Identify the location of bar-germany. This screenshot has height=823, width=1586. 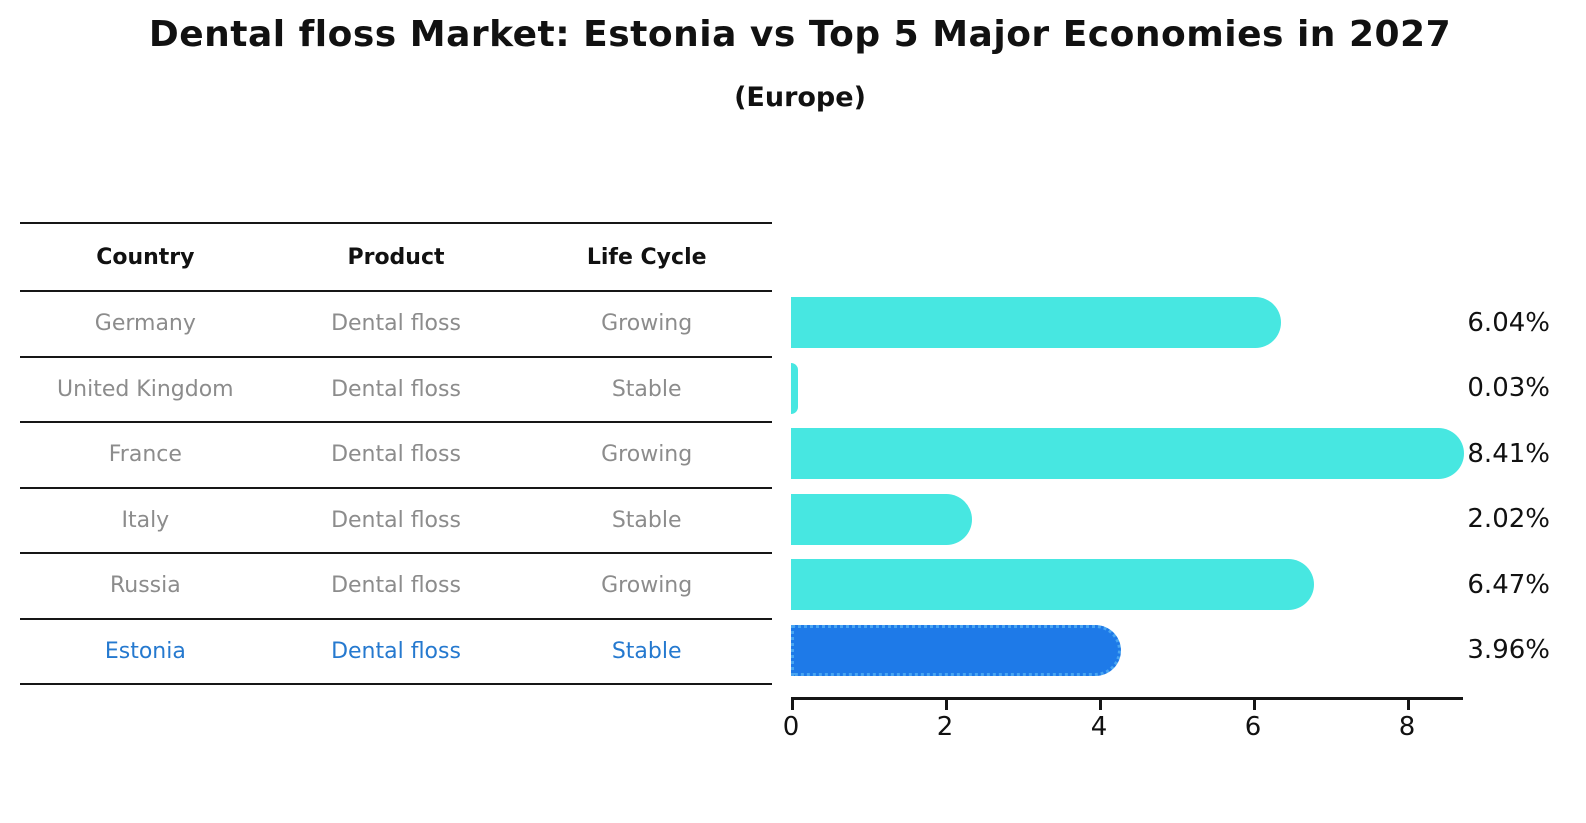
(1036, 322).